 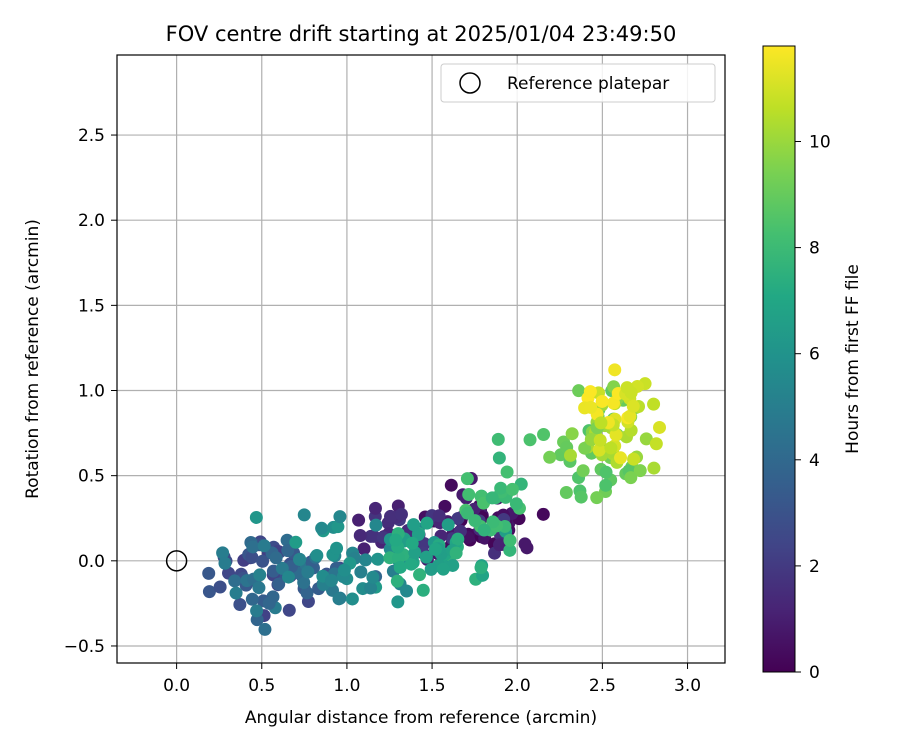 I want to click on colorbar-tick-label: 4, so click(x=814, y=461).